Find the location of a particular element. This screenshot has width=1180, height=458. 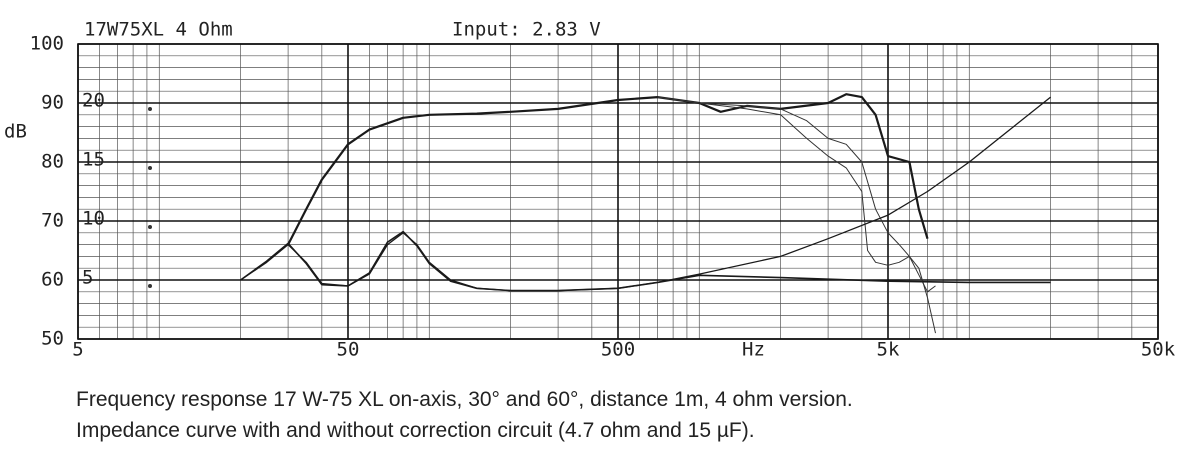

y2-tick-label: 10 is located at coordinates (93, 219).